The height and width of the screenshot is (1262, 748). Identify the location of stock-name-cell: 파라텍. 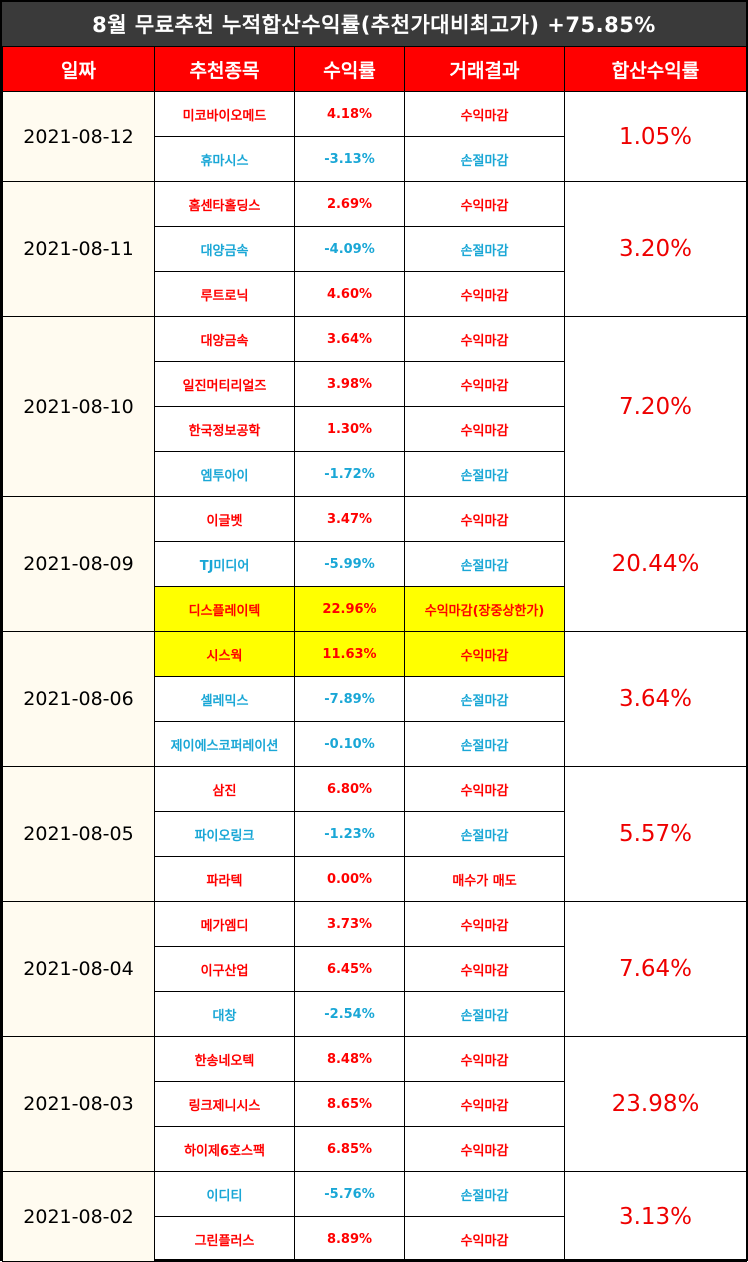
(224, 879).